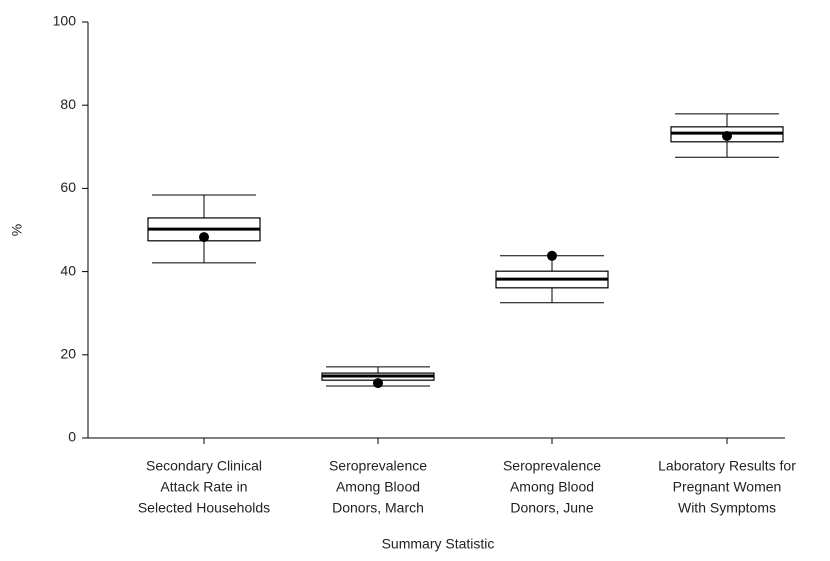 The height and width of the screenshot is (561, 830). I want to click on x-axis-title: Summary Statistic, so click(438, 544).